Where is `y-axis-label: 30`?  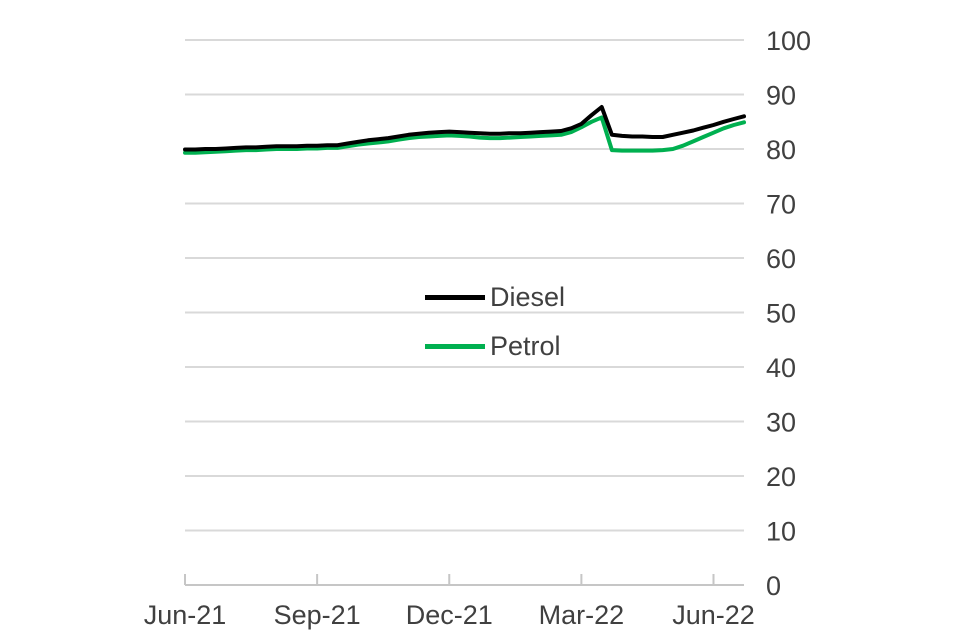 y-axis-label: 30 is located at coordinates (781, 423).